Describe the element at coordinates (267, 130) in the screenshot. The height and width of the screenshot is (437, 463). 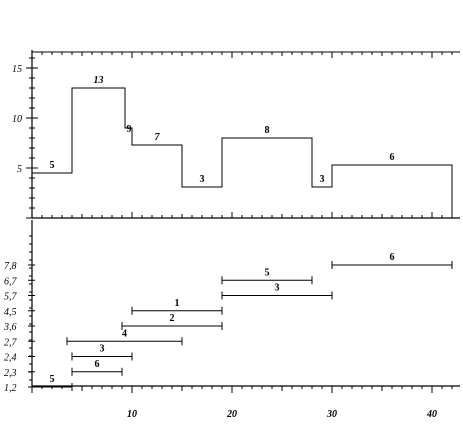
I see `step-label: 8` at that location.